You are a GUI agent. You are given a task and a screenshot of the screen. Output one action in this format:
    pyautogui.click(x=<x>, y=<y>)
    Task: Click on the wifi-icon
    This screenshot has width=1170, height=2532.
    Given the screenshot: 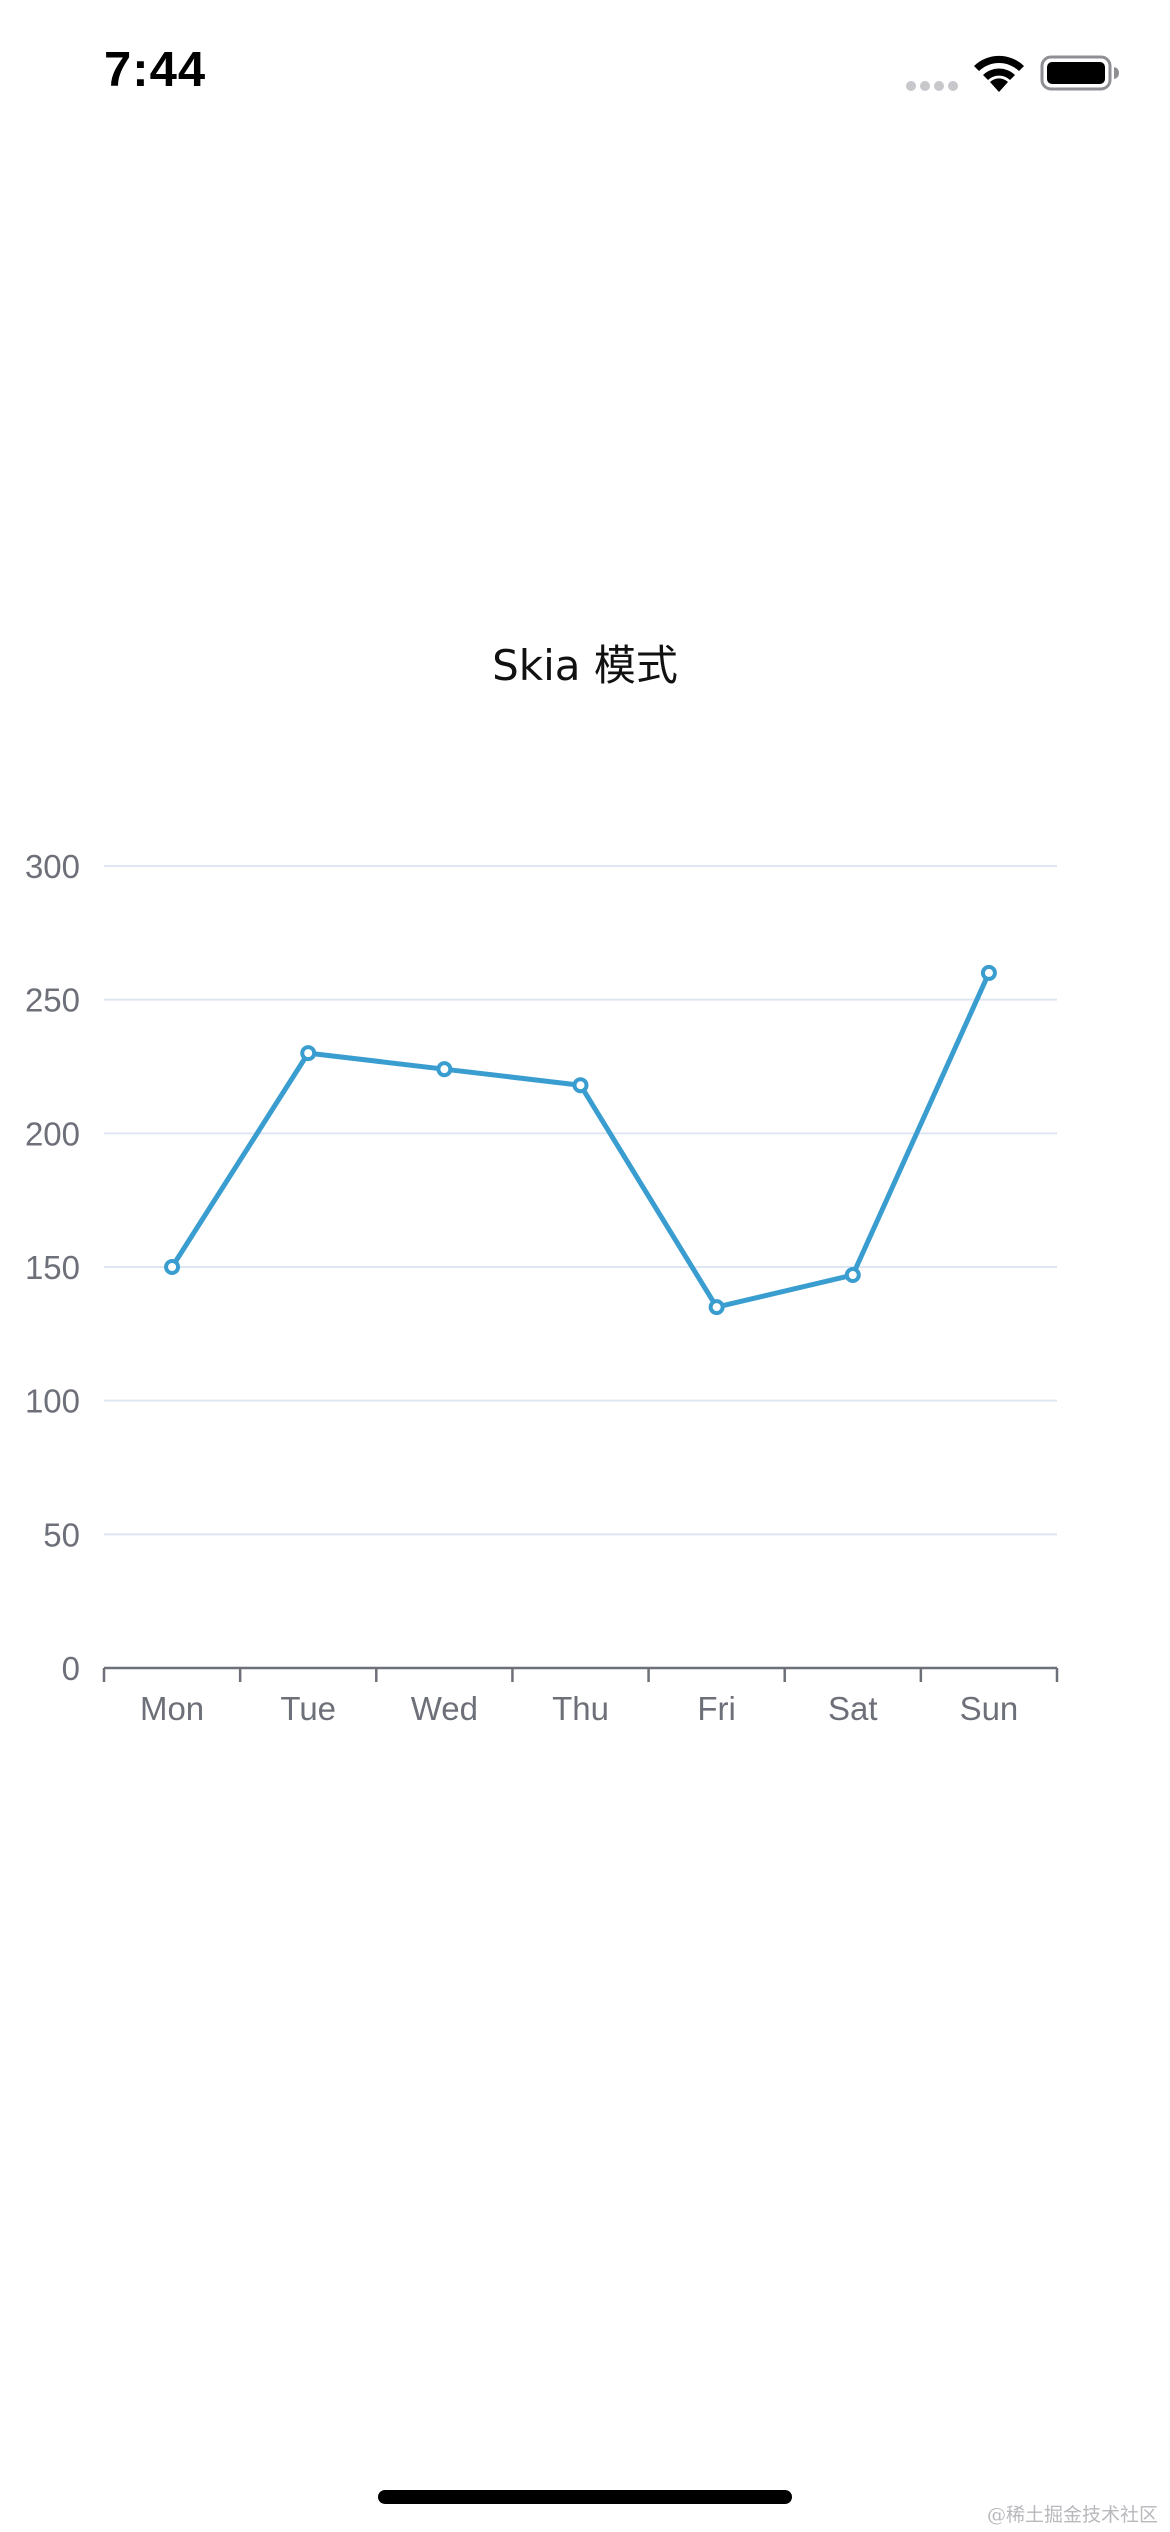 What is the action you would take?
    pyautogui.click(x=999, y=73)
    